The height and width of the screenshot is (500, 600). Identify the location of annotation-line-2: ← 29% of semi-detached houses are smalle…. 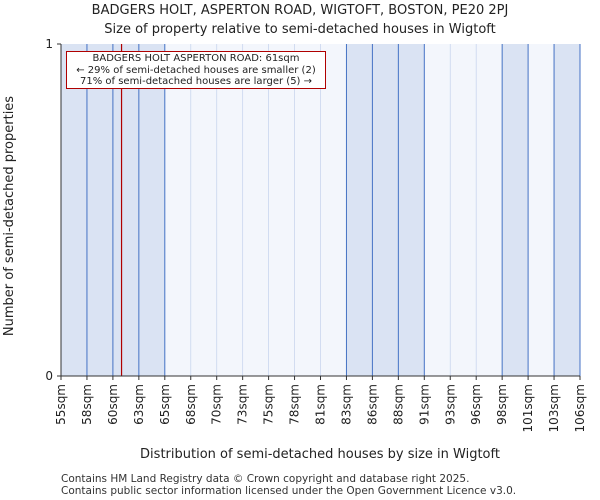
(196, 70).